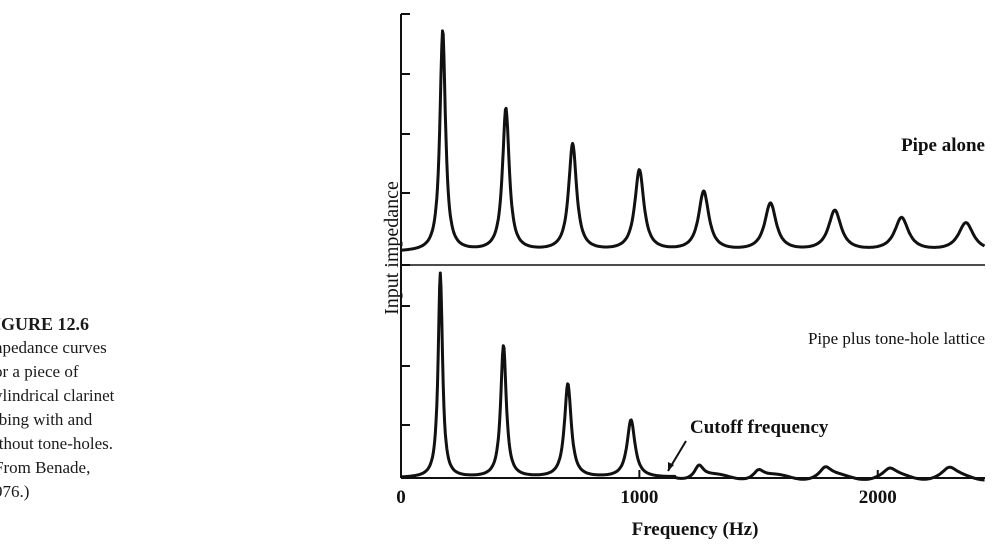 The width and height of the screenshot is (1003, 547). Describe the element at coordinates (401, 497) in the screenshot. I see `x-tick-label: 0` at that location.